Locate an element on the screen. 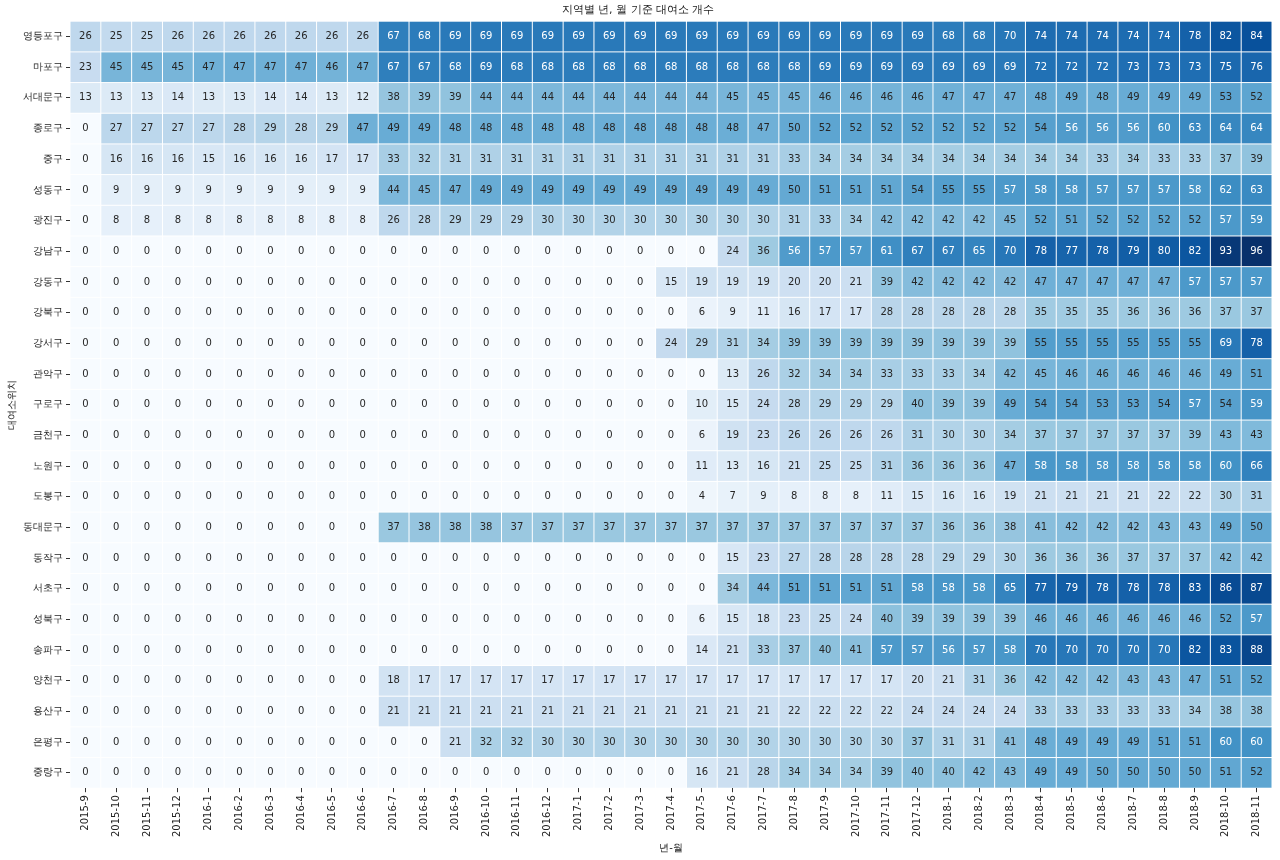  data-label: 24 is located at coordinates (948, 711).